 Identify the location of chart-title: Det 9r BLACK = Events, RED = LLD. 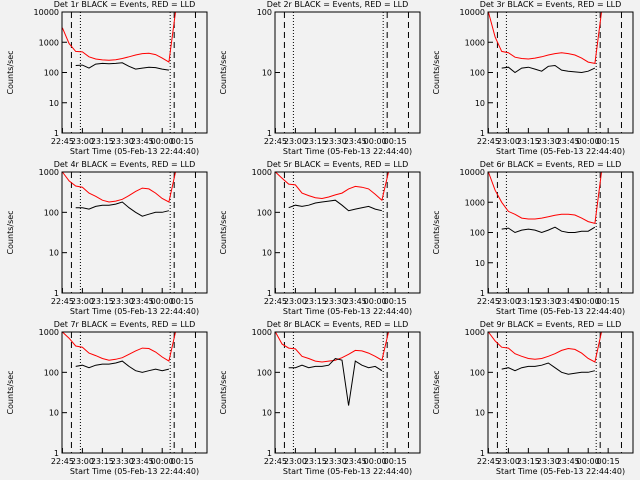
(551, 324).